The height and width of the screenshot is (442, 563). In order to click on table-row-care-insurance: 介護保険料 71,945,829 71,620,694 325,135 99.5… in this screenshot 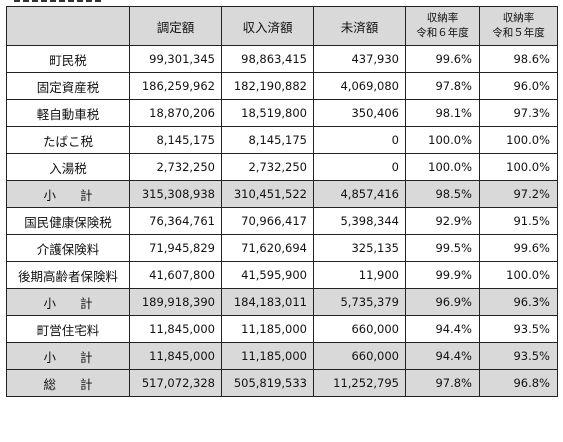, I will do `click(282, 248)`.